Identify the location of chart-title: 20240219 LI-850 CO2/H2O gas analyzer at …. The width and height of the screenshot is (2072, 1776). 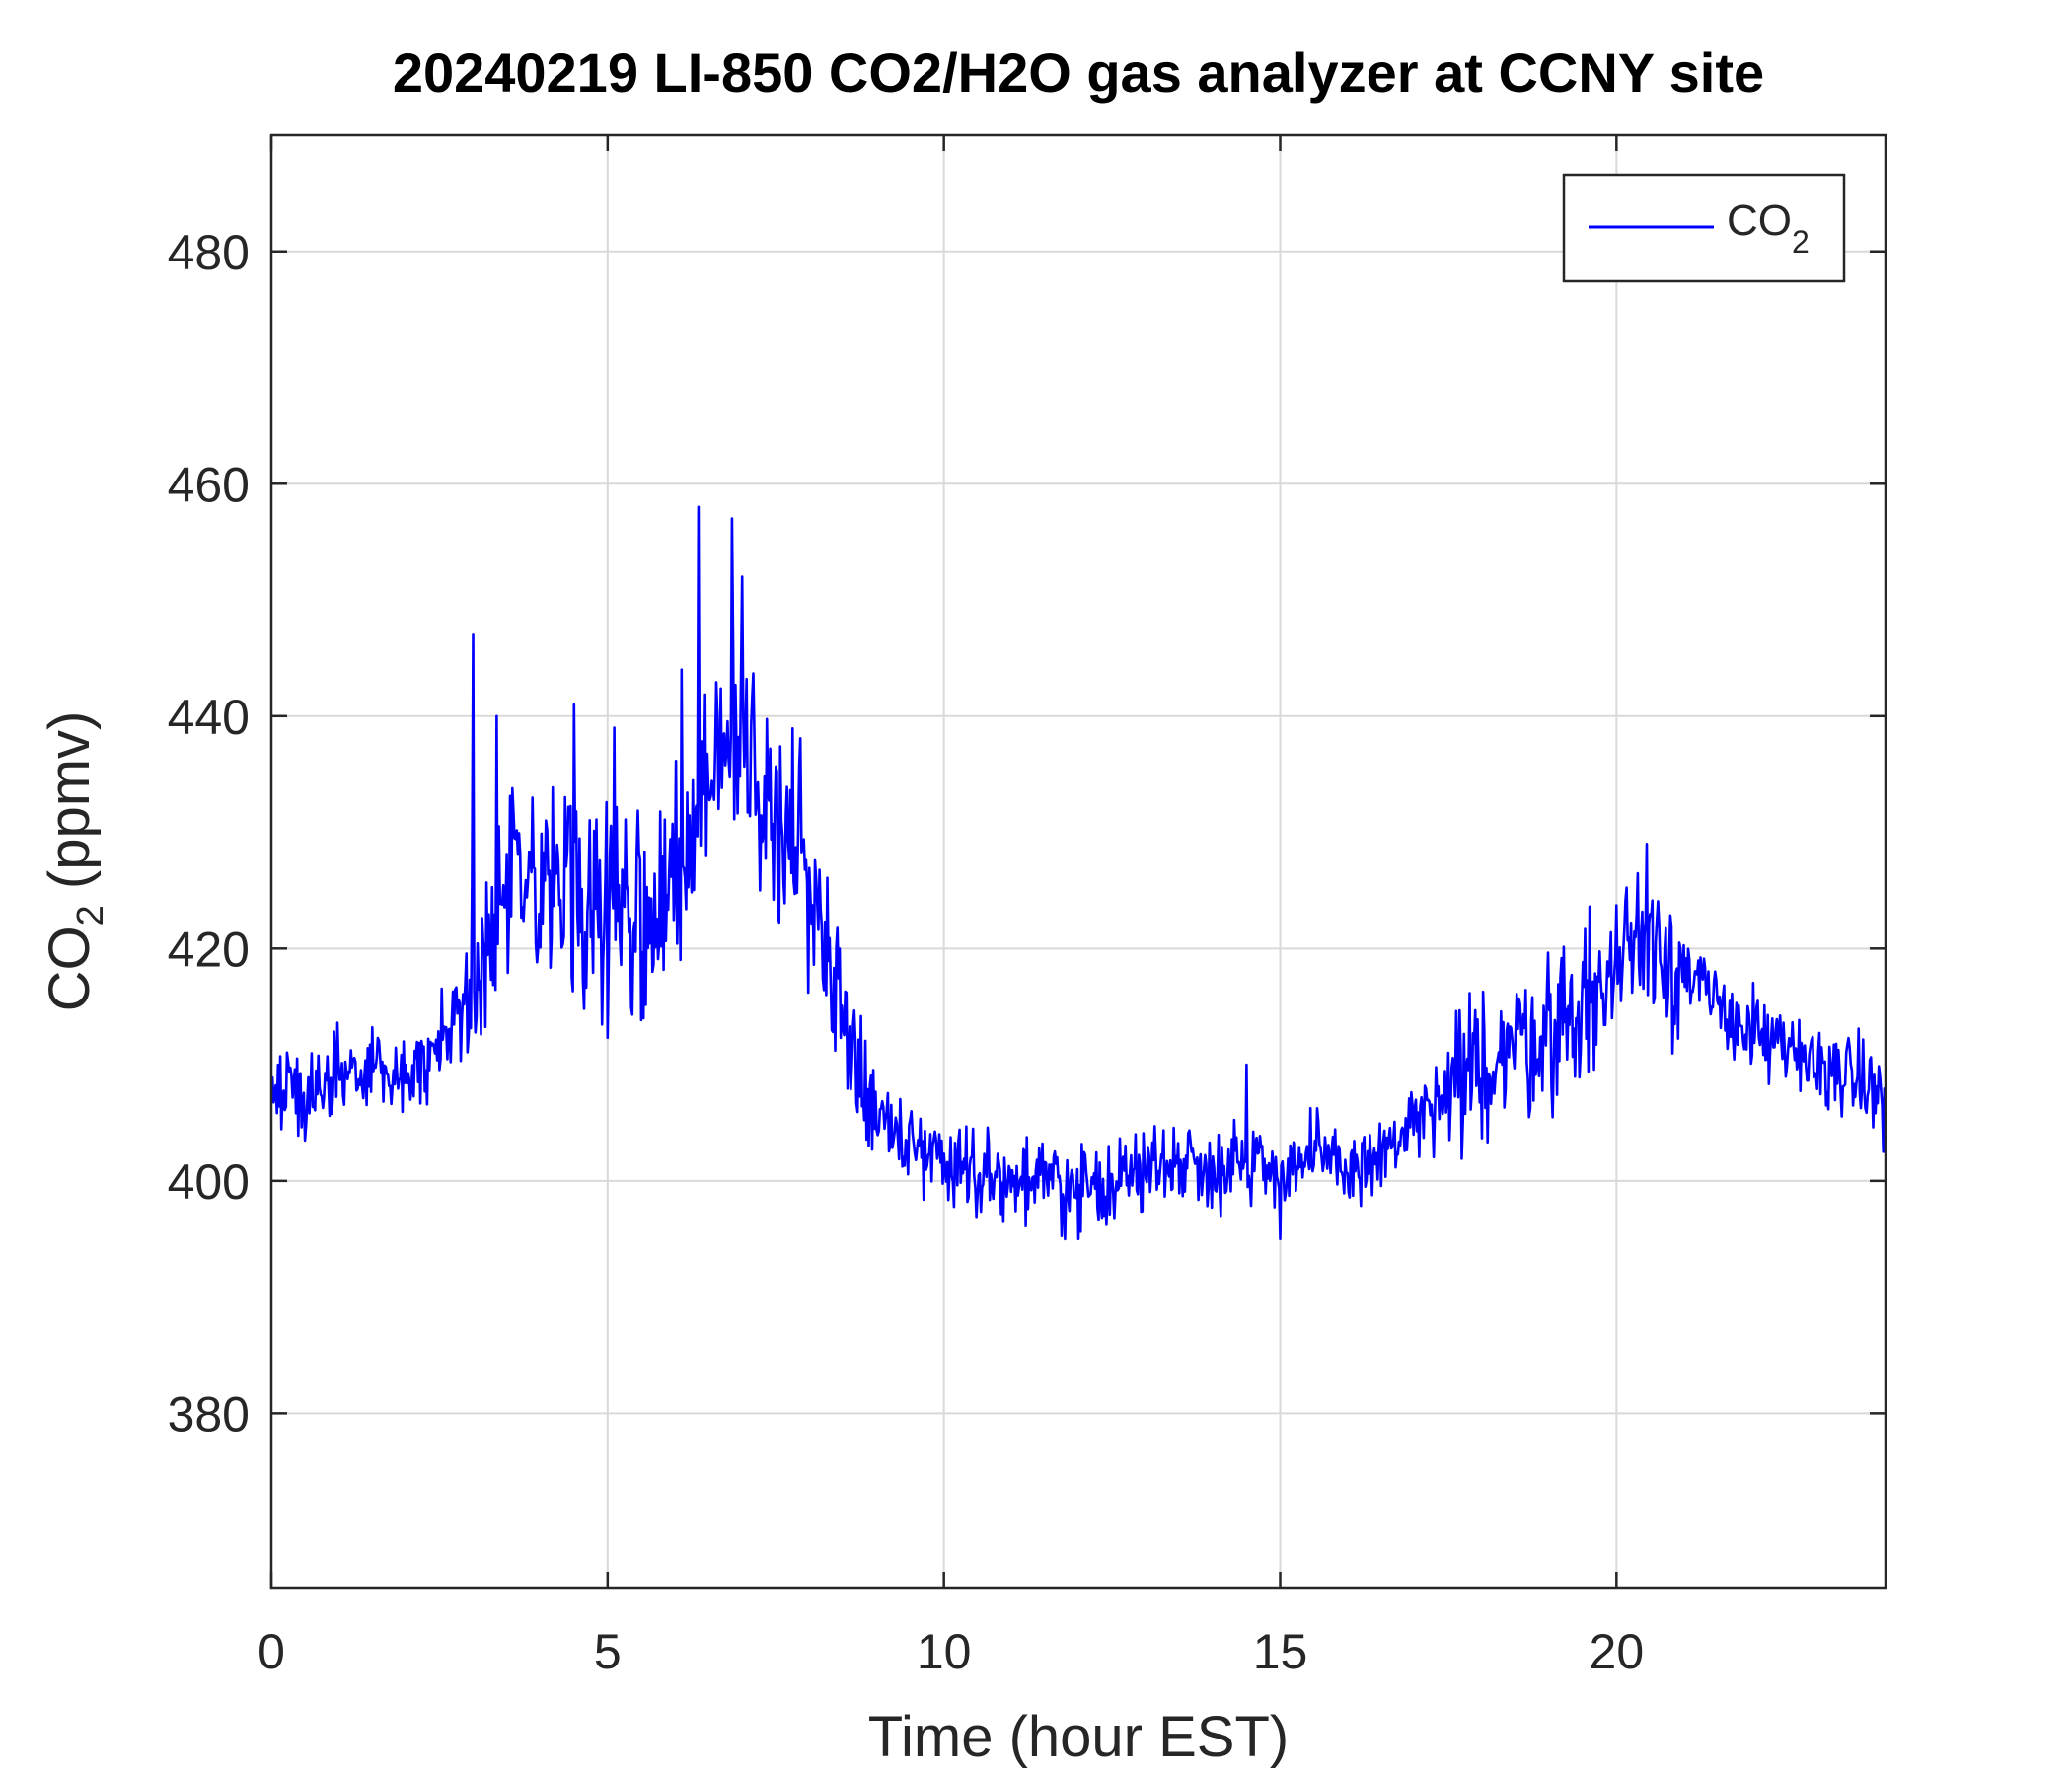
(1078, 73).